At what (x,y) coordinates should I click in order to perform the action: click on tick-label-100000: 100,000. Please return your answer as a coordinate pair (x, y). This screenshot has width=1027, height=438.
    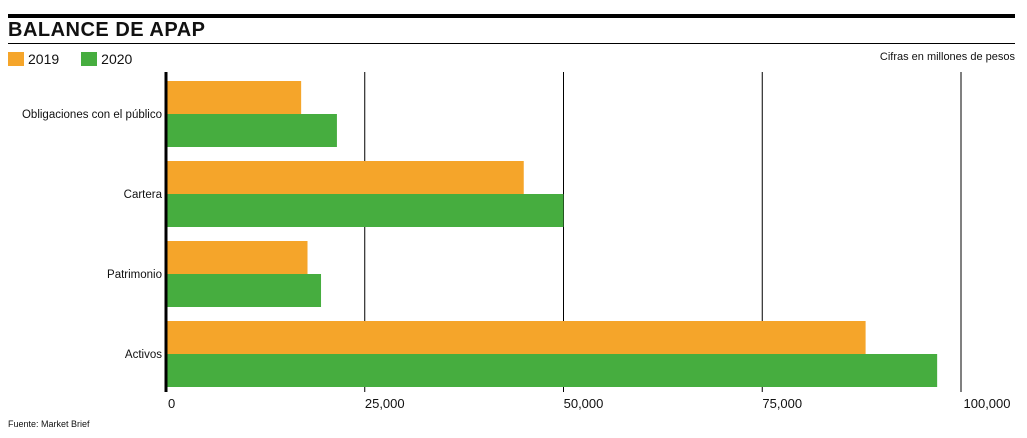
    Looking at the image, I should click on (987, 403).